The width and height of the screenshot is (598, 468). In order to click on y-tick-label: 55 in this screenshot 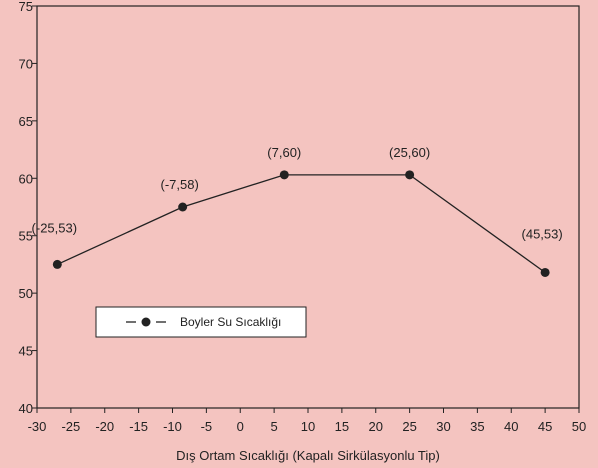, I will do `click(26, 236)`.